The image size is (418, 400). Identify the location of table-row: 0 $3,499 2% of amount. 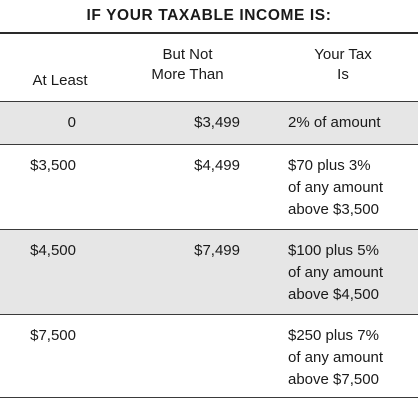
(209, 123).